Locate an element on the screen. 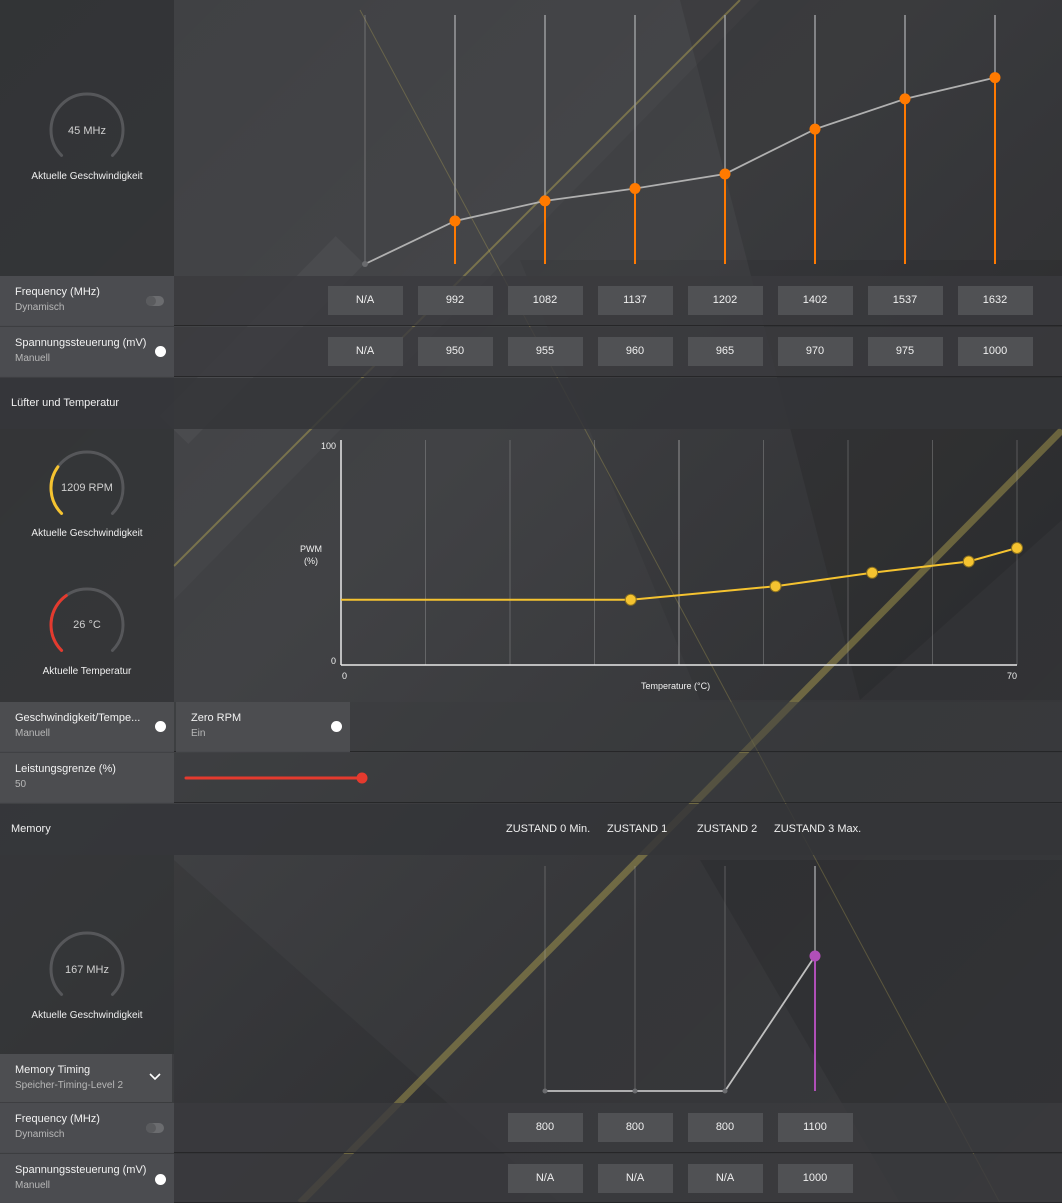 This screenshot has height=1203, width=1062. fan-chart-xmax: 70 is located at coordinates (1012, 676).